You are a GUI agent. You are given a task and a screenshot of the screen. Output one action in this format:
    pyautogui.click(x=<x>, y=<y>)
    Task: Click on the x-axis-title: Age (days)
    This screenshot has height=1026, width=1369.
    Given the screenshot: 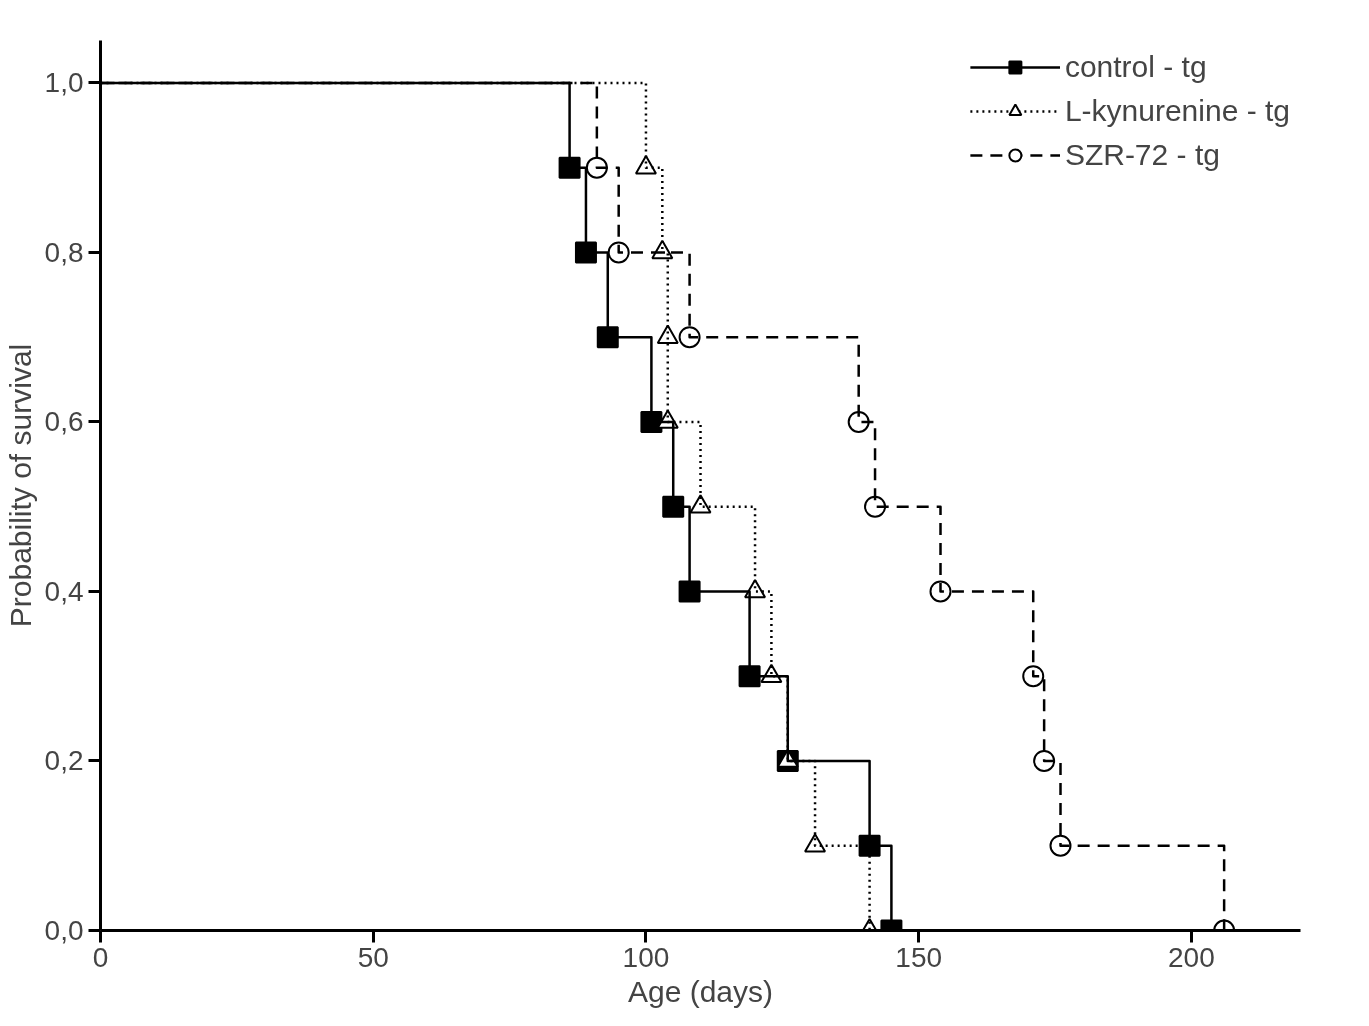 What is the action you would take?
    pyautogui.click(x=700, y=991)
    